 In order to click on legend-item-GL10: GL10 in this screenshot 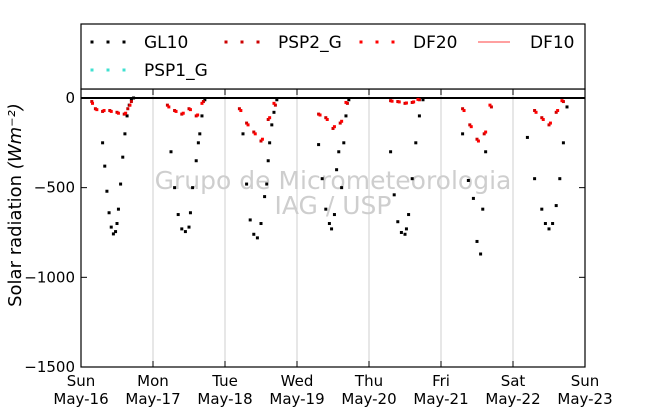, I will do `click(139, 43)`.